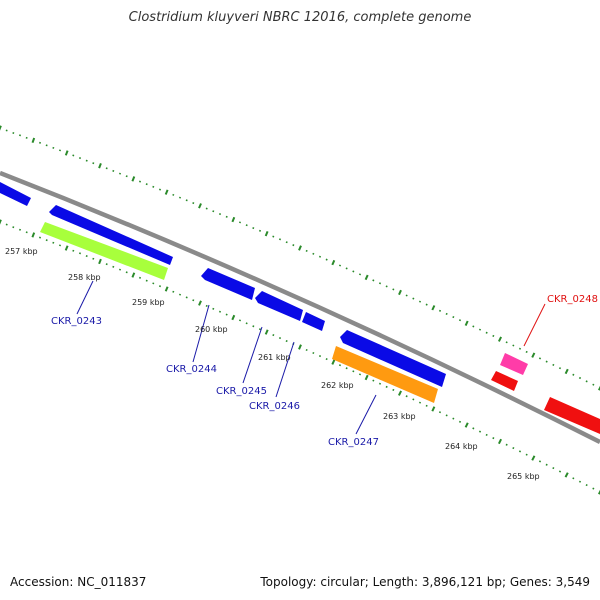 Image resolution: width=600 pixels, height=600 pixels. What do you see at coordinates (274, 406) in the screenshot?
I see `gene-label-ckr-0246: CKR_0246` at bounding box center [274, 406].